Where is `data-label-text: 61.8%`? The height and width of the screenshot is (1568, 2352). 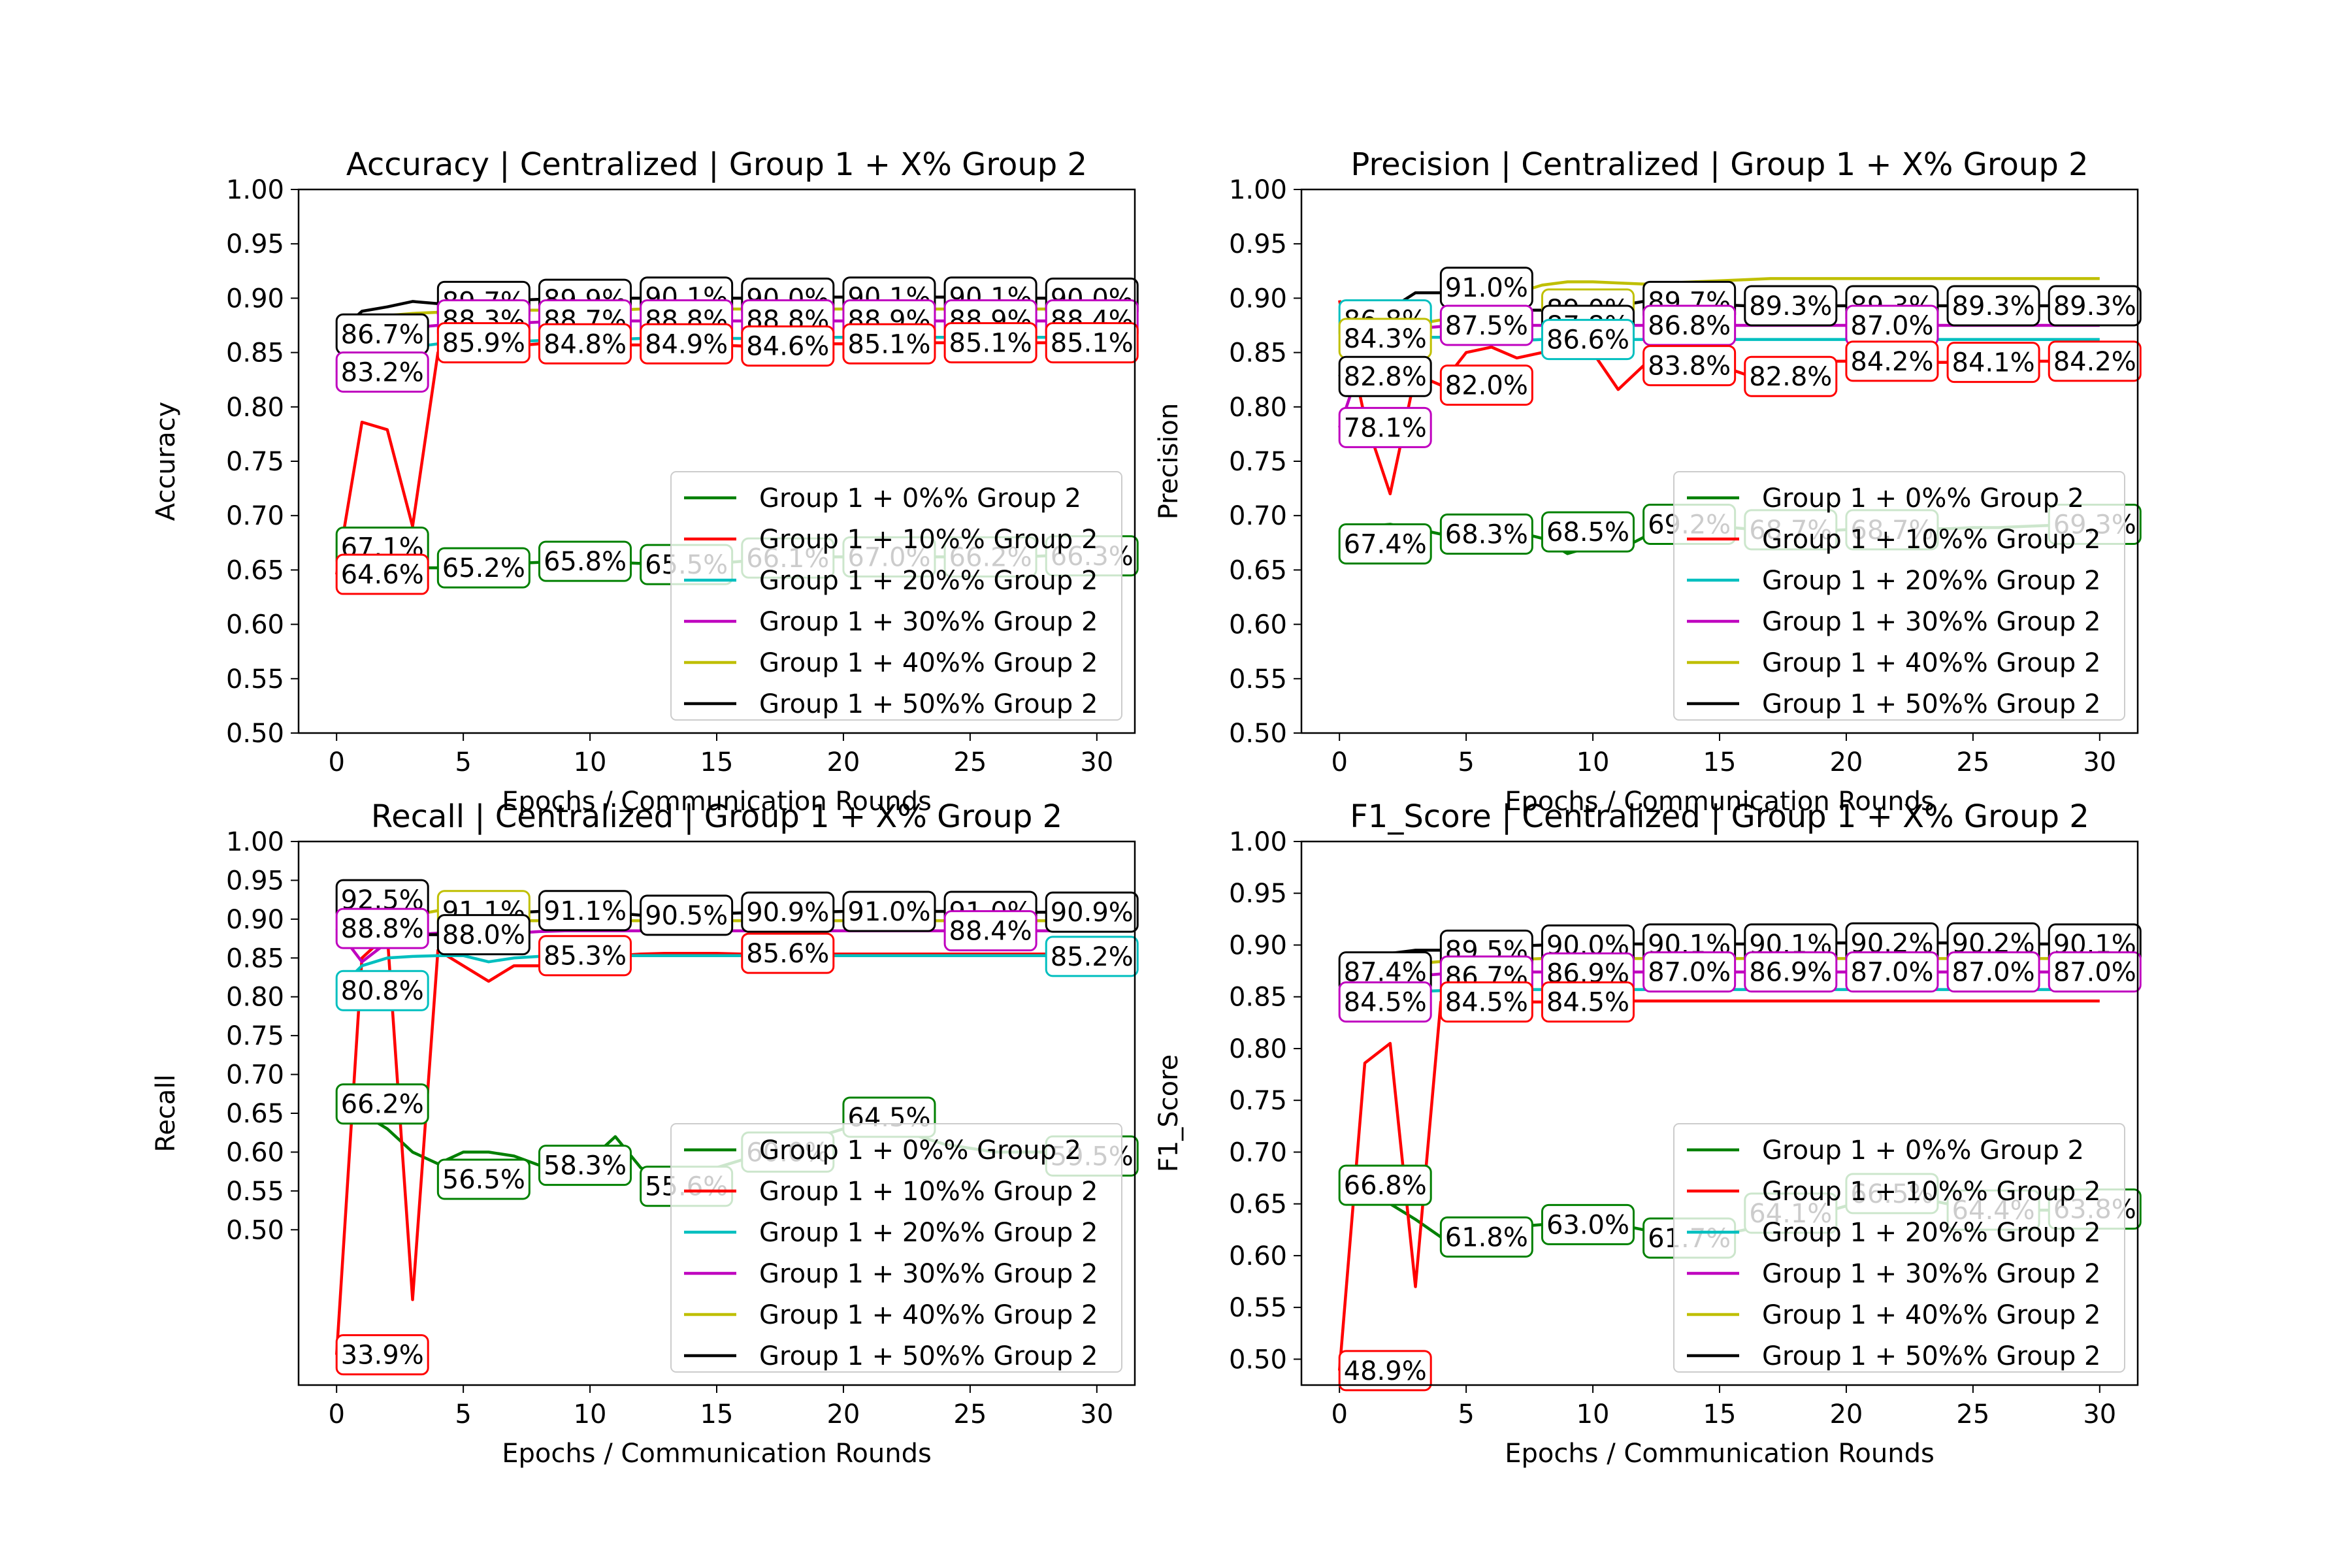 data-label-text: 61.8% is located at coordinates (1486, 1237).